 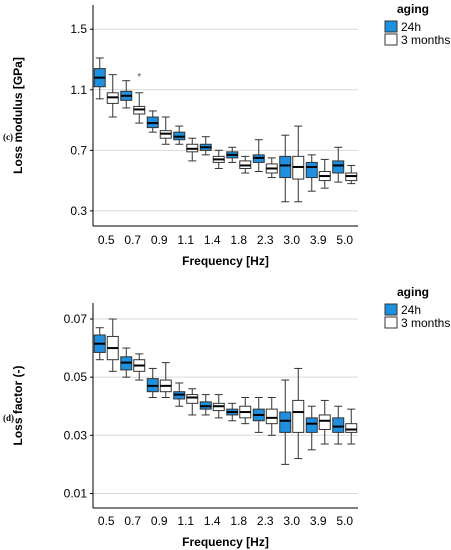 What do you see at coordinates (76, 435) in the screenshot?
I see `y-tick-label: 0.03` at bounding box center [76, 435].